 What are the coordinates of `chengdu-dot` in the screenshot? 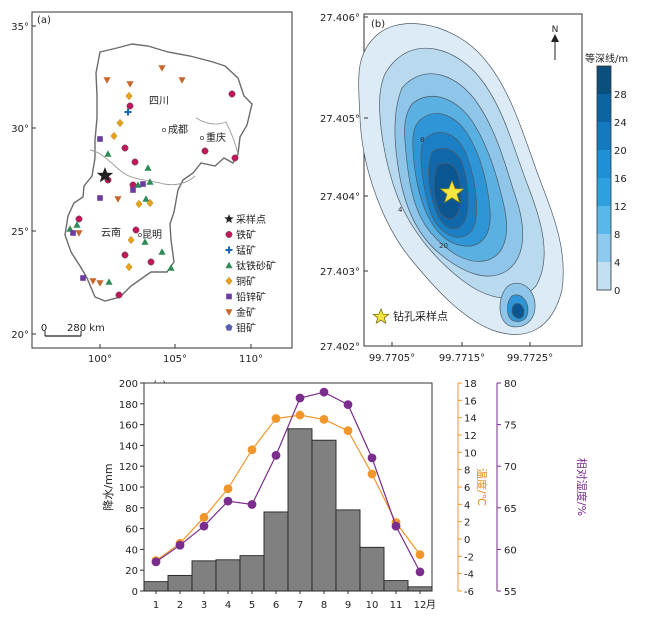 It's located at (163, 129).